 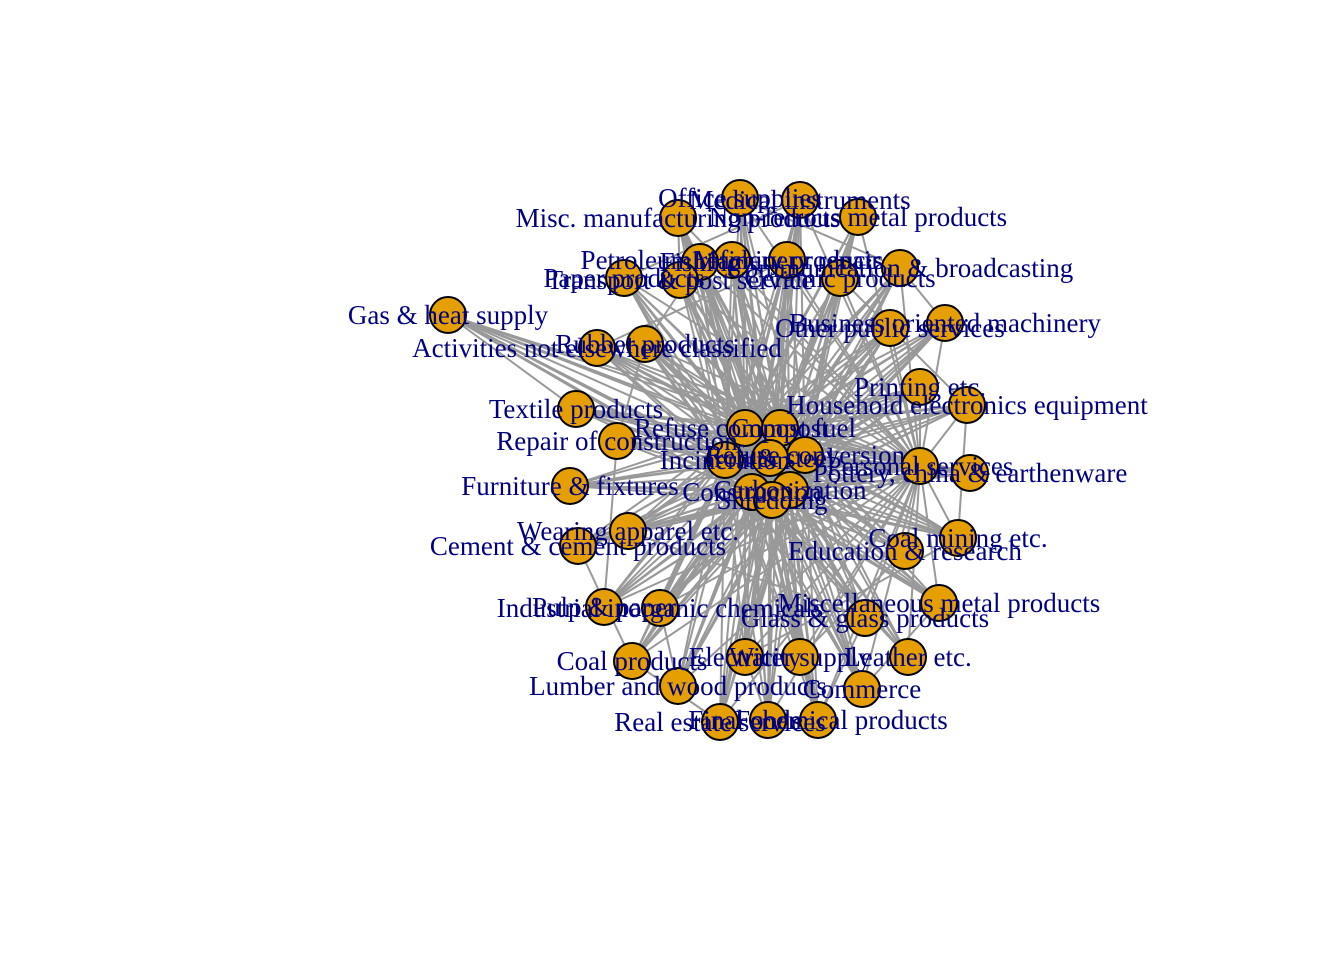 I want to click on edge-gas-heat-iron-steel, so click(x=609, y=386).